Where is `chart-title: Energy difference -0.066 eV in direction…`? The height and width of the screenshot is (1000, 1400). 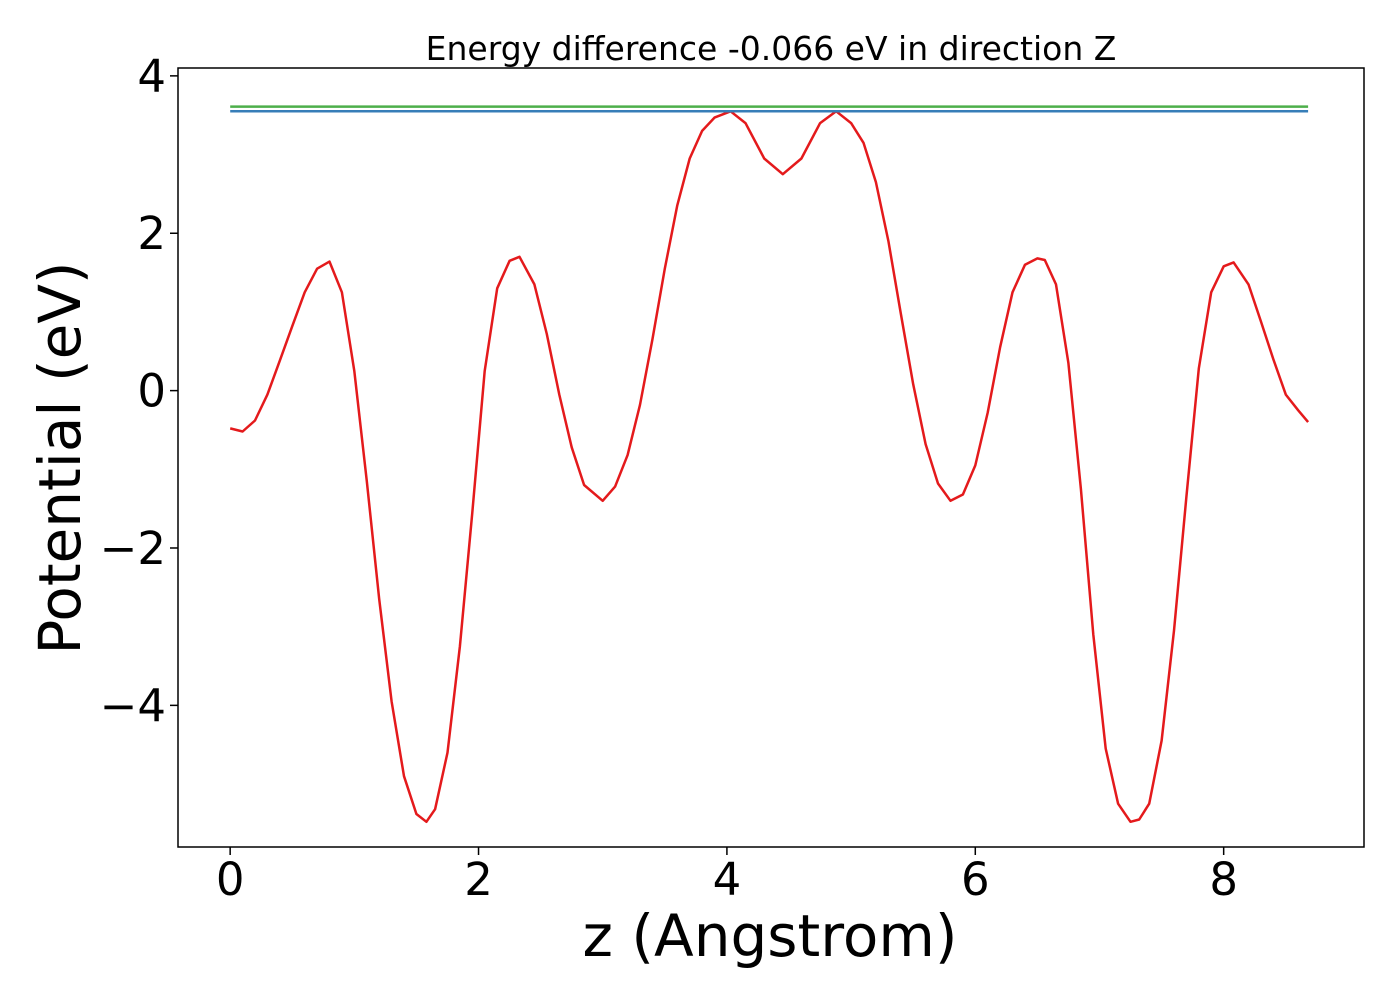
chart-title: Energy difference -0.066 eV in direction… is located at coordinates (771, 48).